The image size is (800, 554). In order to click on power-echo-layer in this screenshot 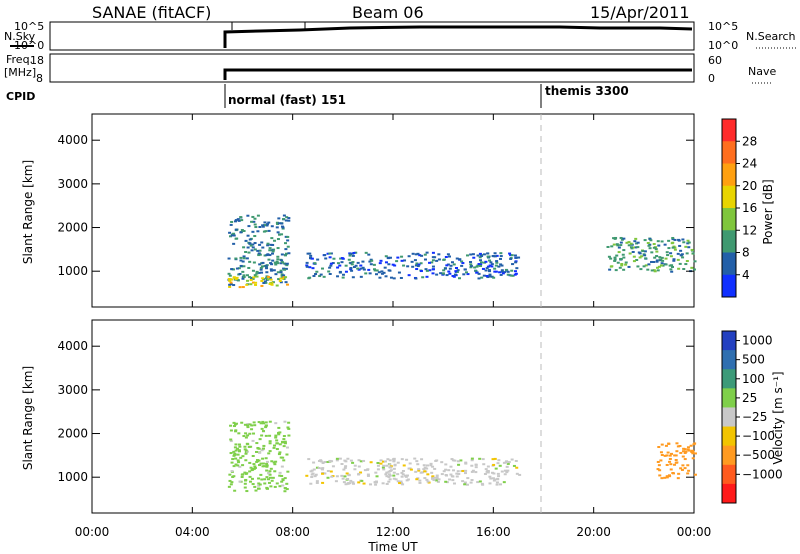, I will do `click(462, 251)`.